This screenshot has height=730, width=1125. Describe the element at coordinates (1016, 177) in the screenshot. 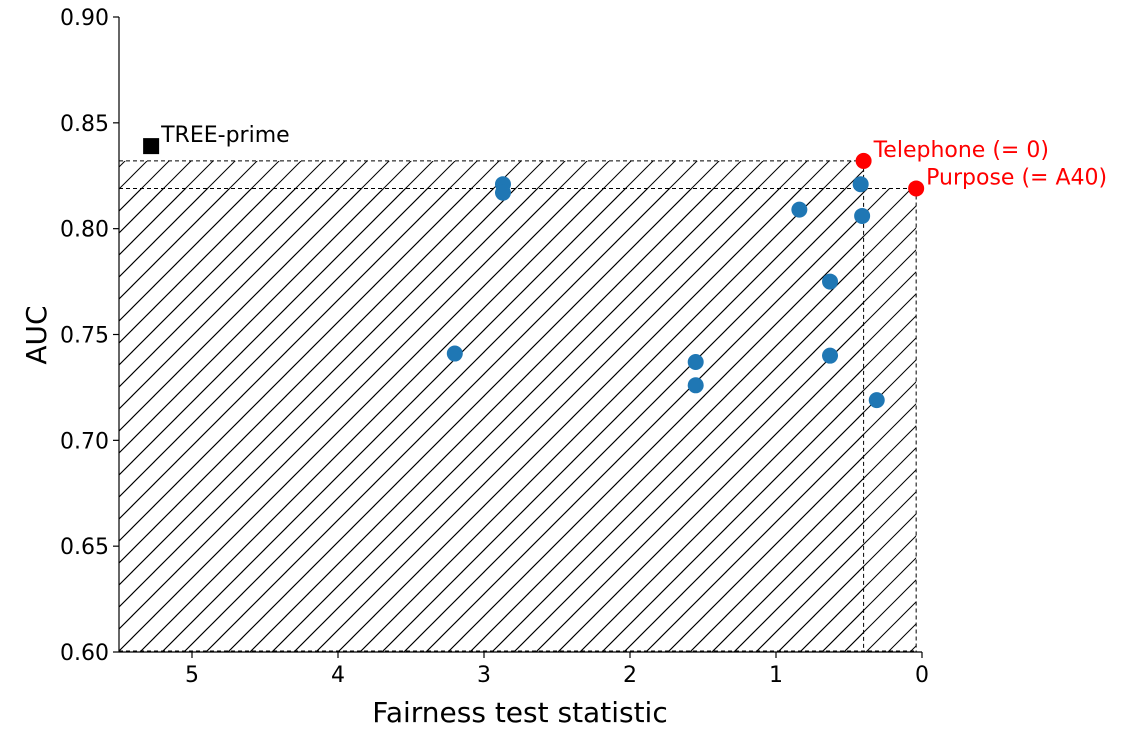

I see `point-label: Purpose (= A40)` at that location.